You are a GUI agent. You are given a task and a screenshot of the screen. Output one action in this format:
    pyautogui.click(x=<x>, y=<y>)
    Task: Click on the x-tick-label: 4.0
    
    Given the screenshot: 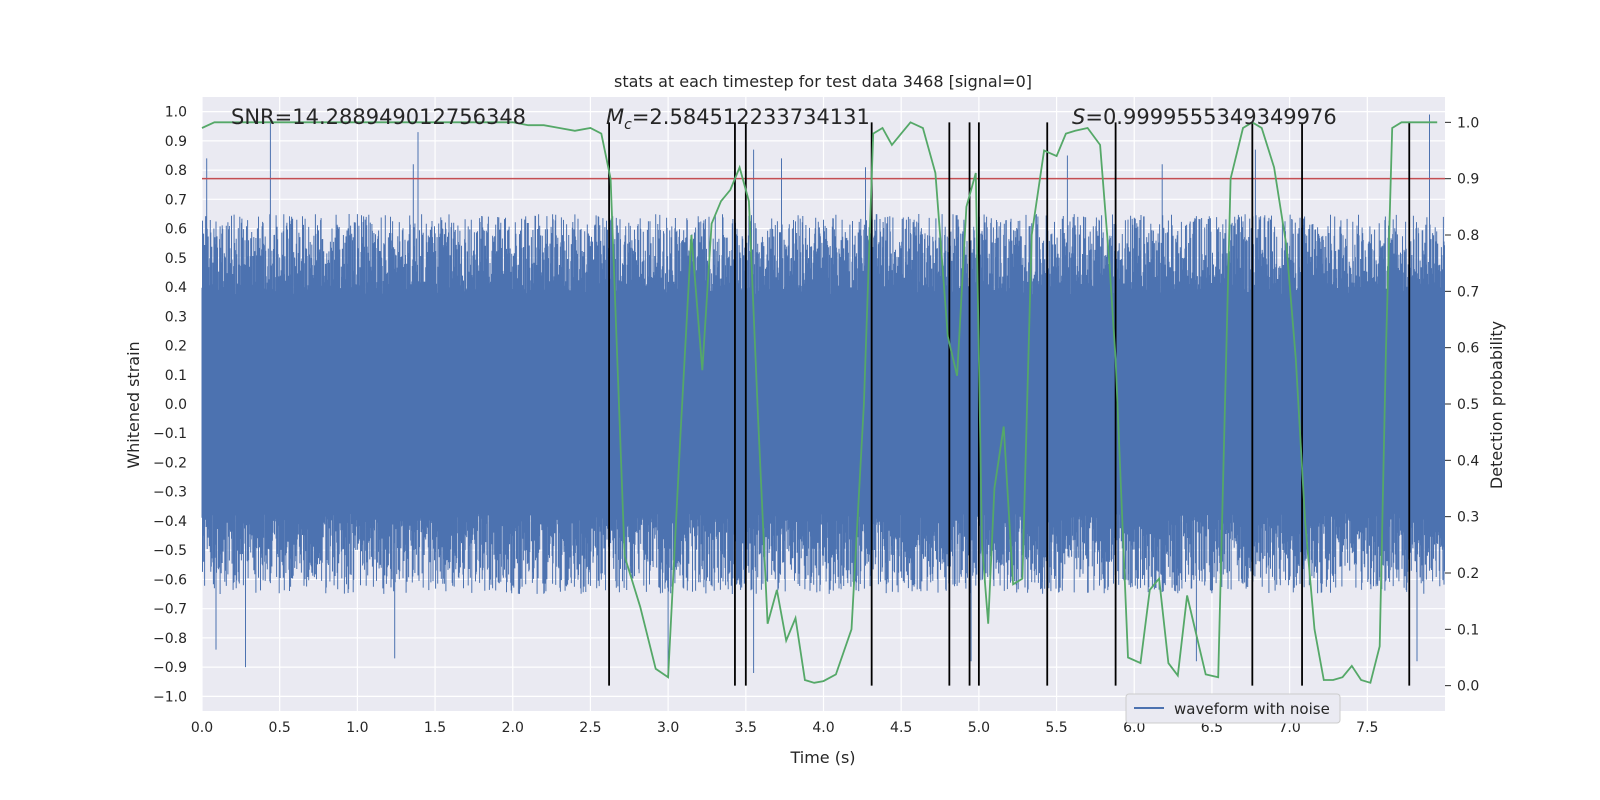 What is the action you would take?
    pyautogui.click(x=823, y=728)
    